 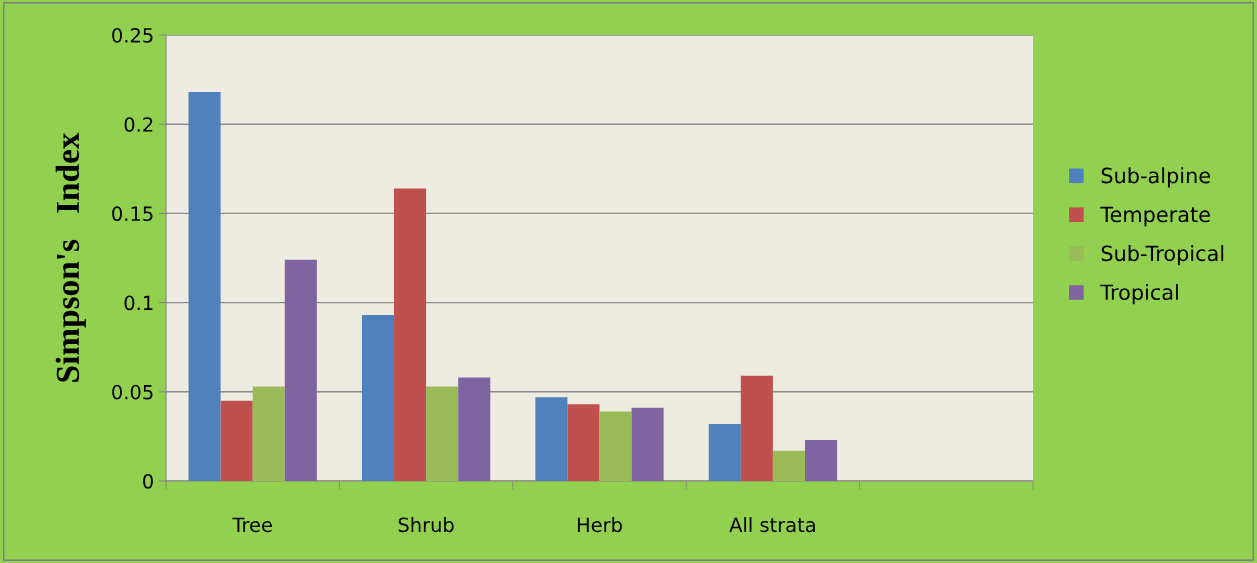 What do you see at coordinates (138, 303) in the screenshot?
I see `y-tick-label: 0.1` at bounding box center [138, 303].